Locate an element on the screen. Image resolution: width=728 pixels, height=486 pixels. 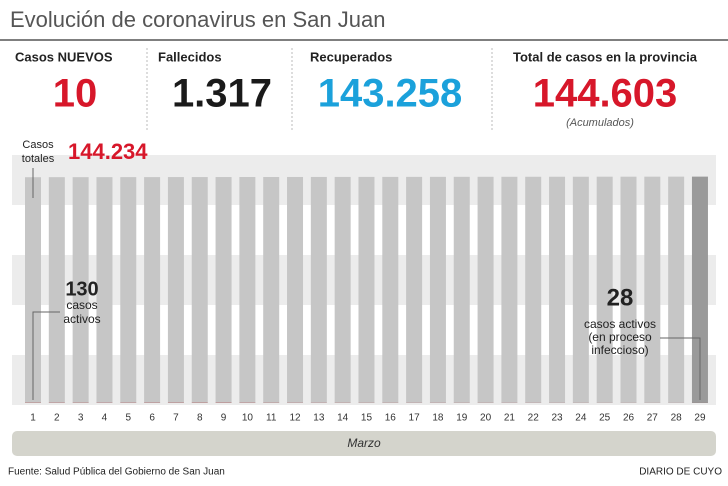
x-tick-label: 1 is located at coordinates (33, 418).